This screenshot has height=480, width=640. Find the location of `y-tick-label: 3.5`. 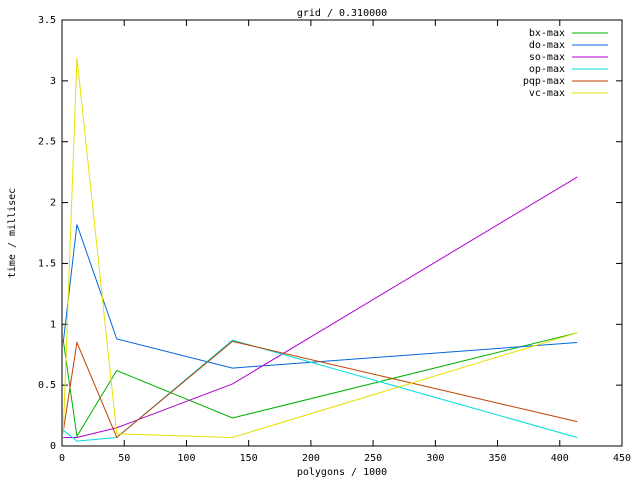

y-tick-label: 3.5 is located at coordinates (47, 20).